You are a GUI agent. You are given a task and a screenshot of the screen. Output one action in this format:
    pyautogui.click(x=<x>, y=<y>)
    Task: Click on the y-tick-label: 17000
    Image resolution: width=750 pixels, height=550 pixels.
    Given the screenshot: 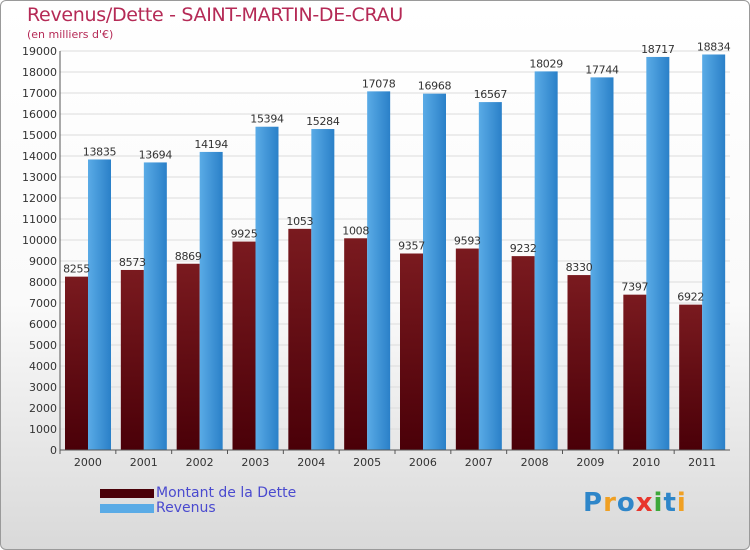 What is the action you would take?
    pyautogui.click(x=39, y=93)
    